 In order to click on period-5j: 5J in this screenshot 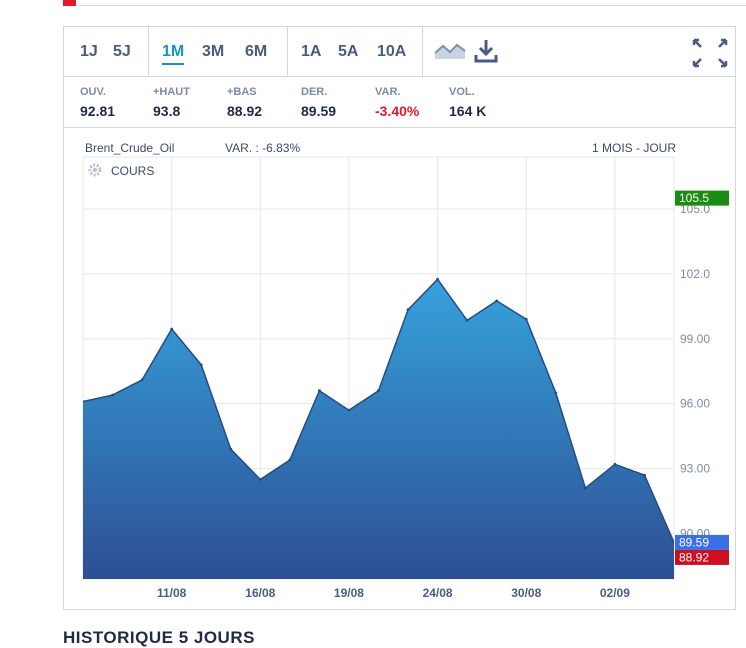, I will do `click(122, 51)`.